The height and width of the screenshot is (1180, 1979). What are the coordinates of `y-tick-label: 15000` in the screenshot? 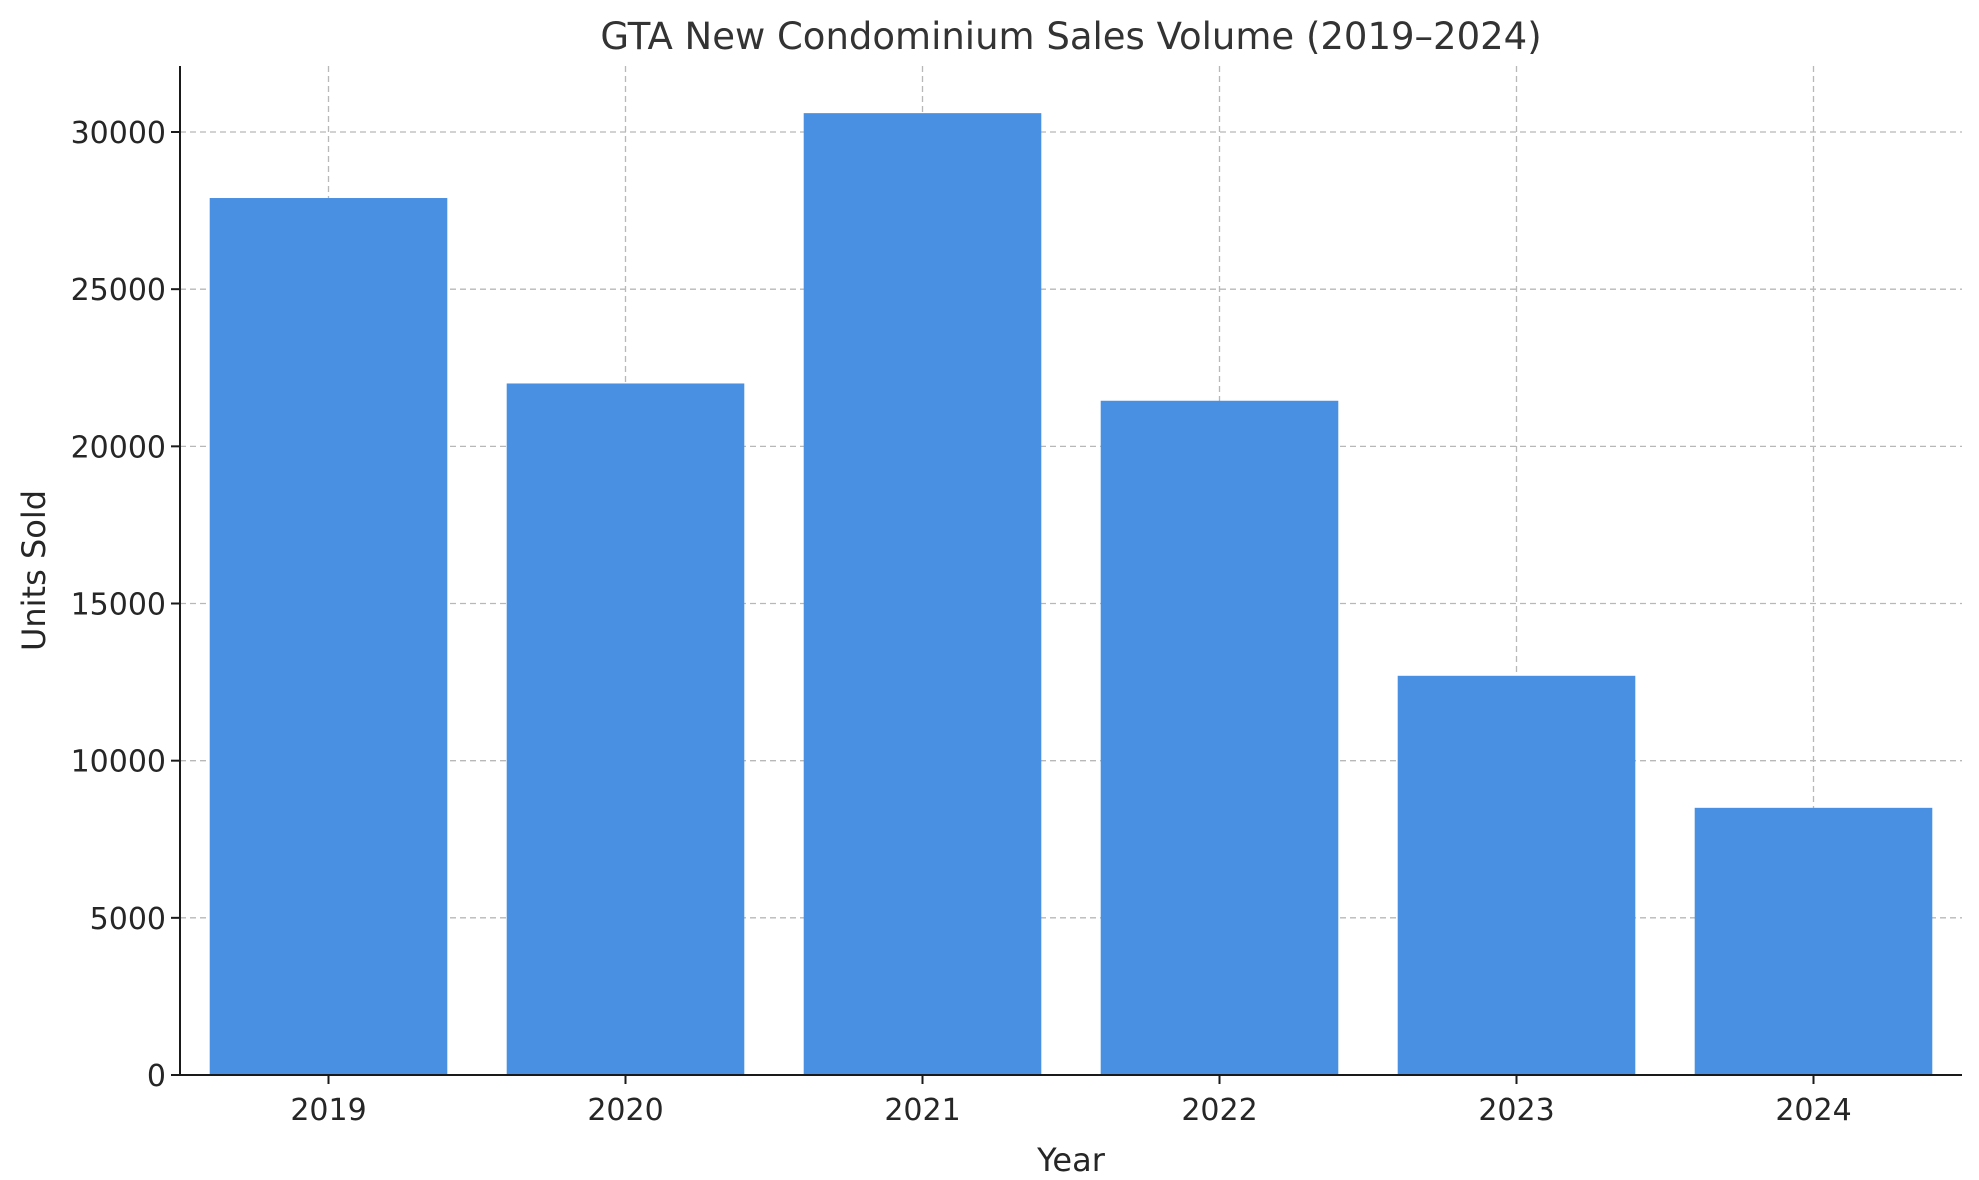 It's located at (118, 605).